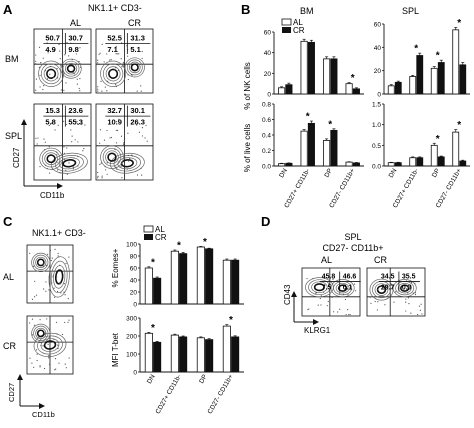 This screenshot has height=428, width=474. I want to click on plot-d-al: 45.8 46.6 7.5 0.1, so click(331, 292).